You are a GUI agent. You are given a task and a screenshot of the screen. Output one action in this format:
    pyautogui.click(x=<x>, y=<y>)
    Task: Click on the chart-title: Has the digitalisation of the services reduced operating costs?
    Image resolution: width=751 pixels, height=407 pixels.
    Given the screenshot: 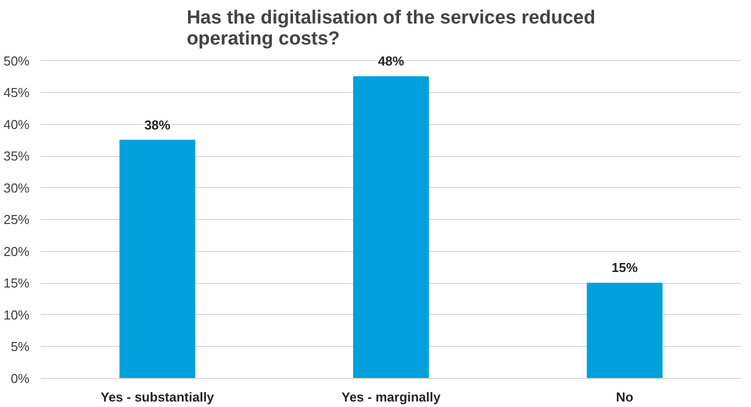 What is the action you would take?
    pyautogui.click(x=391, y=29)
    